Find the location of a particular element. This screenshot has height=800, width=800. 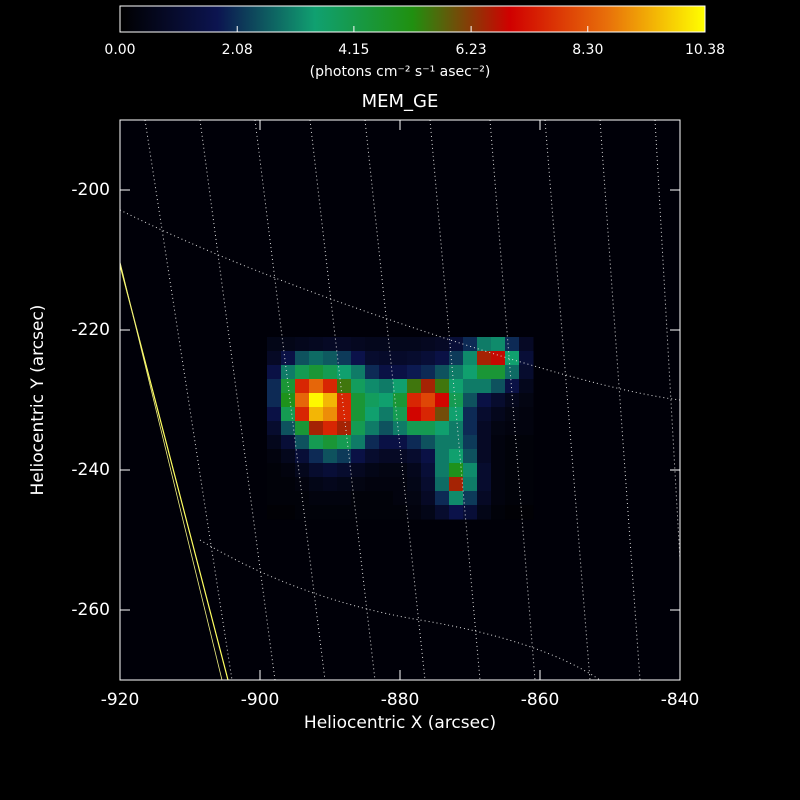

colorbar-tick-label: 4.15 is located at coordinates (353, 50).